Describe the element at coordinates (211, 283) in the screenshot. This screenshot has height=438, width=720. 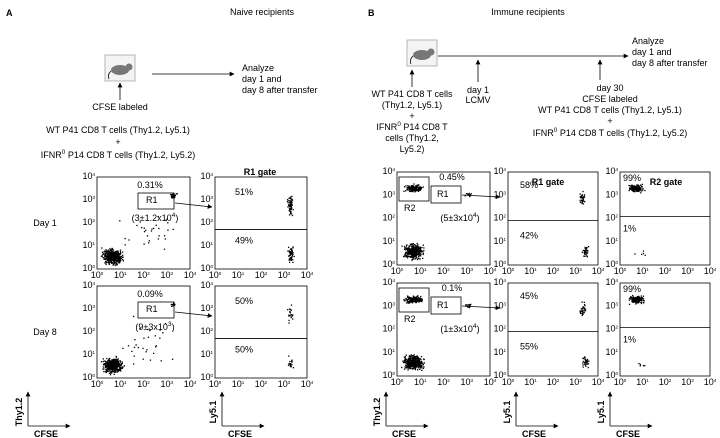
I see `superscript: 4` at that location.